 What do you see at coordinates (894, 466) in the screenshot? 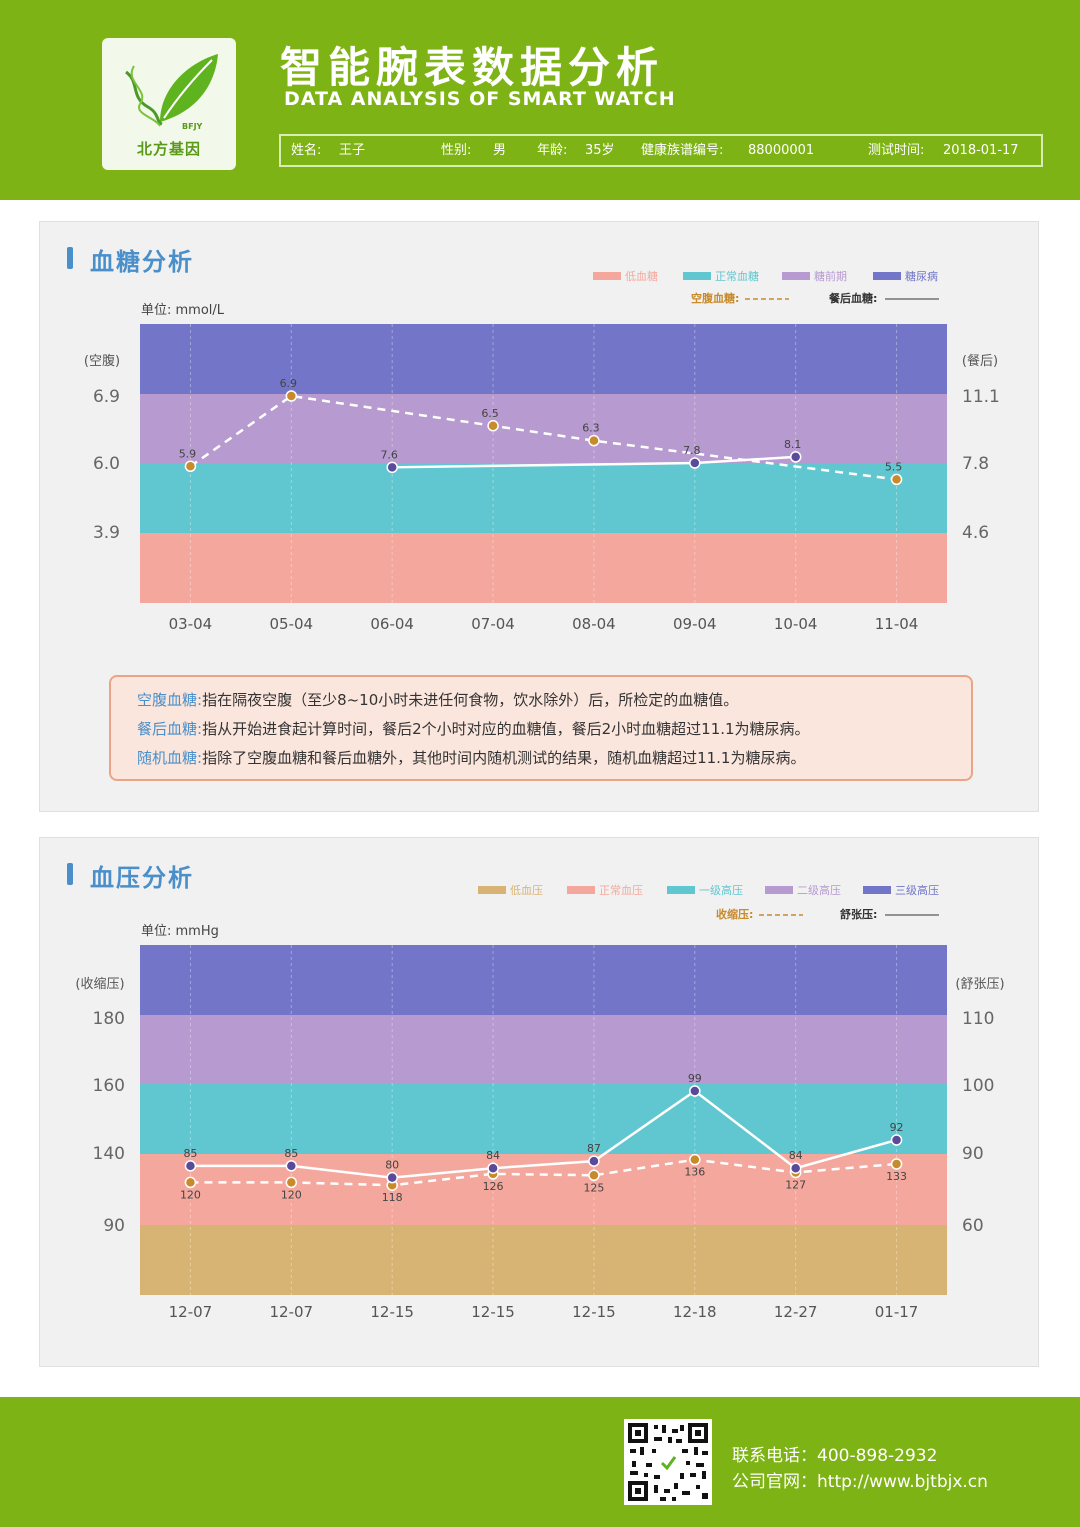
I see `data-label: 5.5` at bounding box center [894, 466].